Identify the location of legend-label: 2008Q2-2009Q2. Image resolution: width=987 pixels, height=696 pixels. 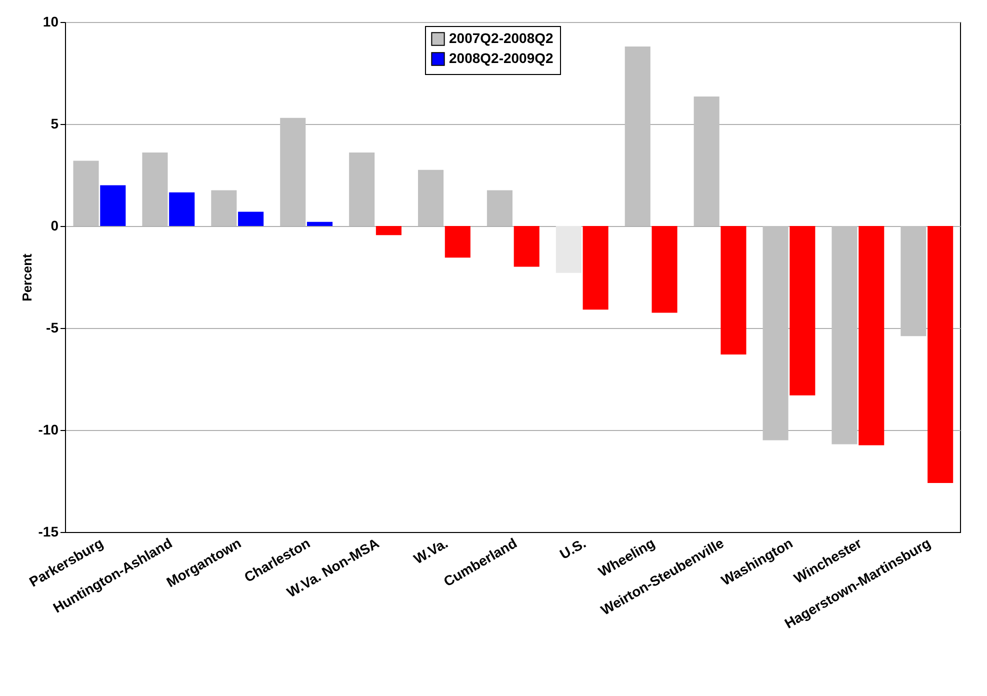
(501, 58).